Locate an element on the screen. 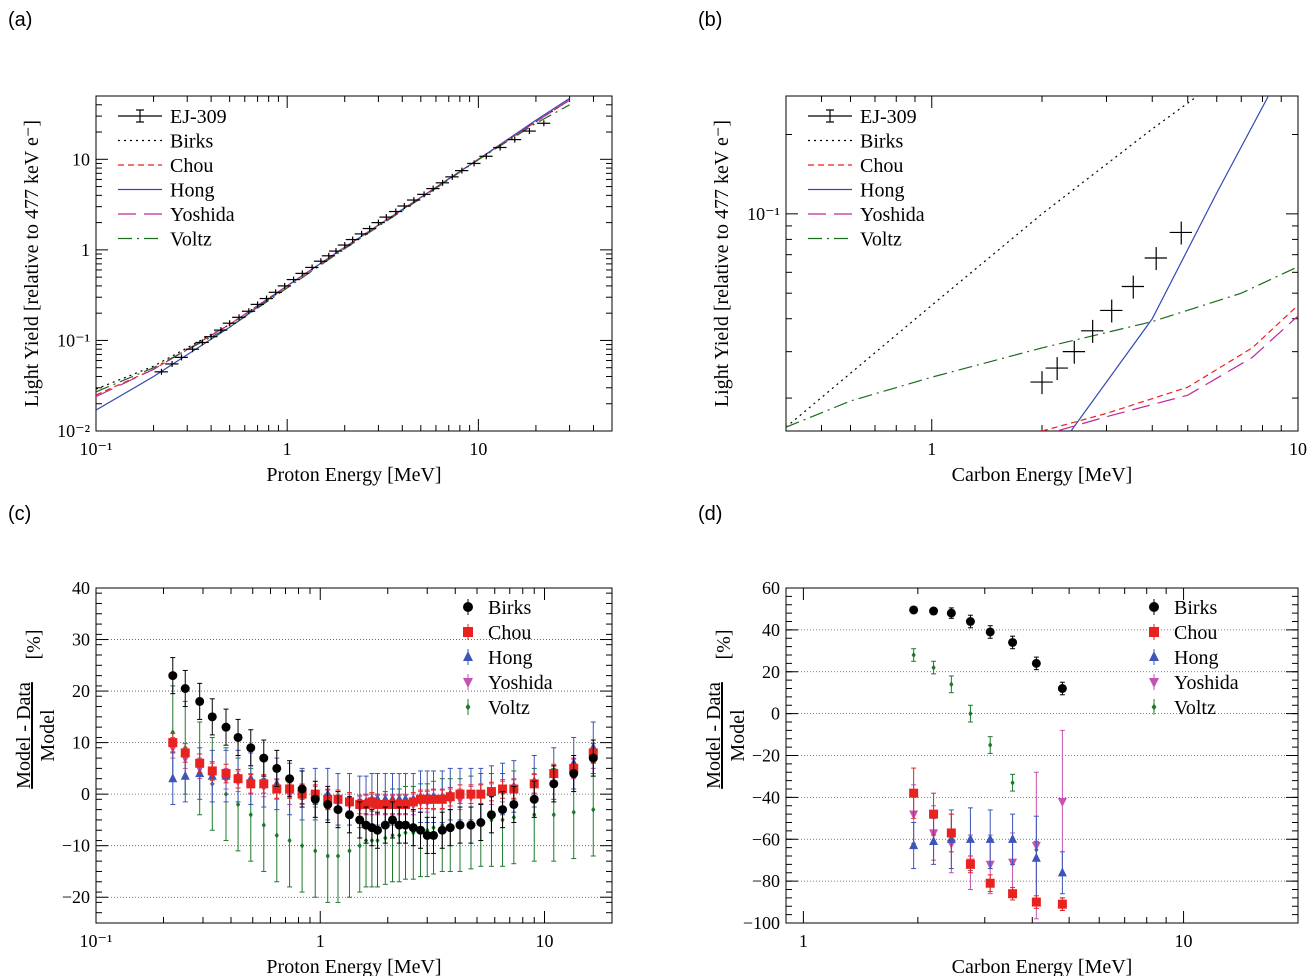  legend-label-ej309: EJ-309 is located at coordinates (888, 117).